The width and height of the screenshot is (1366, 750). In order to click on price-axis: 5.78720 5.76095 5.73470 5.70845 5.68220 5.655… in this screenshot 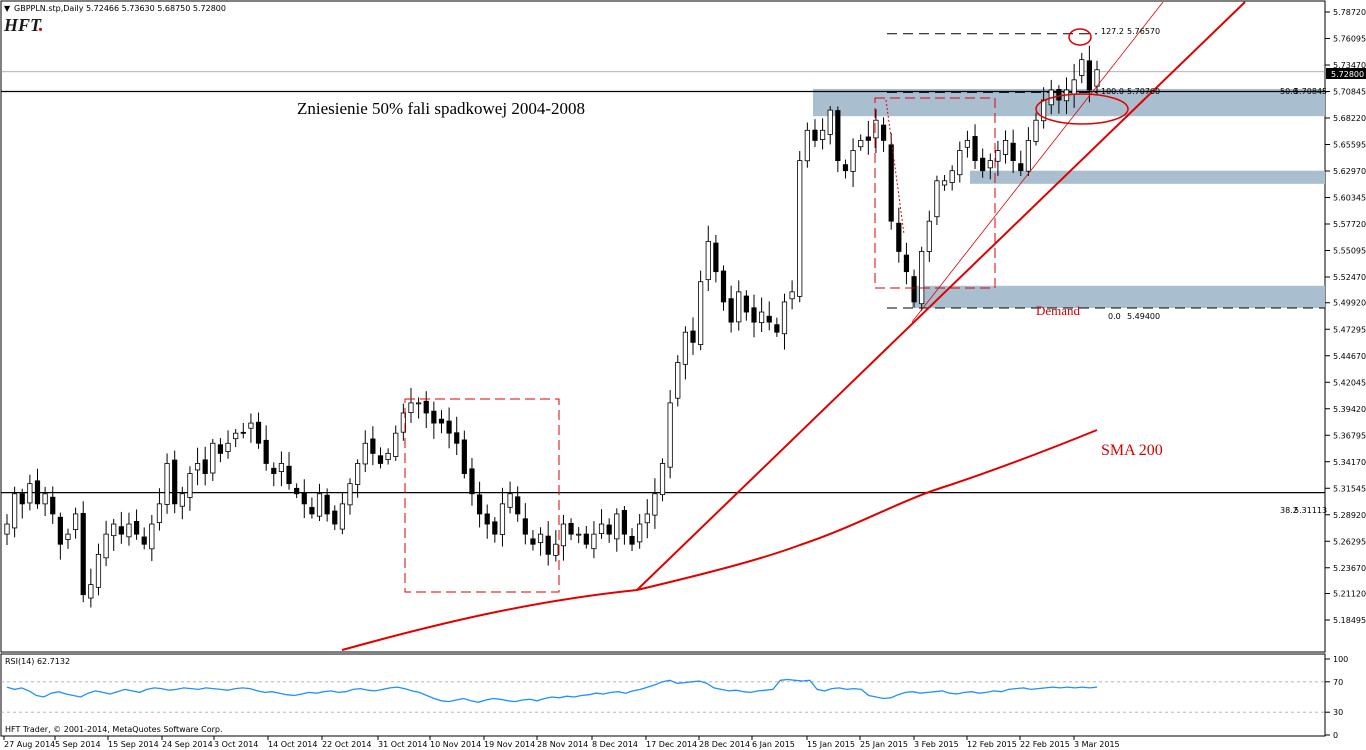, I will do `click(1345, 316)`.